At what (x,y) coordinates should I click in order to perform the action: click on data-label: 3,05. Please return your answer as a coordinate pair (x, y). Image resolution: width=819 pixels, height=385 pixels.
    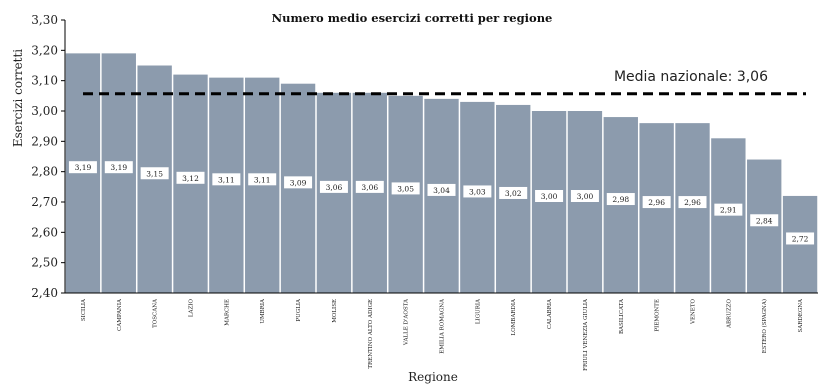
    Looking at the image, I should click on (405, 188).